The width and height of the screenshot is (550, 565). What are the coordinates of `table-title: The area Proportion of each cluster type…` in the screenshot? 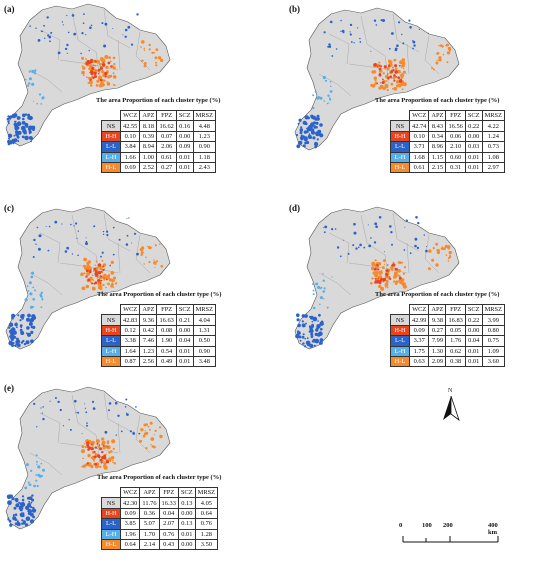 It's located at (159, 477).